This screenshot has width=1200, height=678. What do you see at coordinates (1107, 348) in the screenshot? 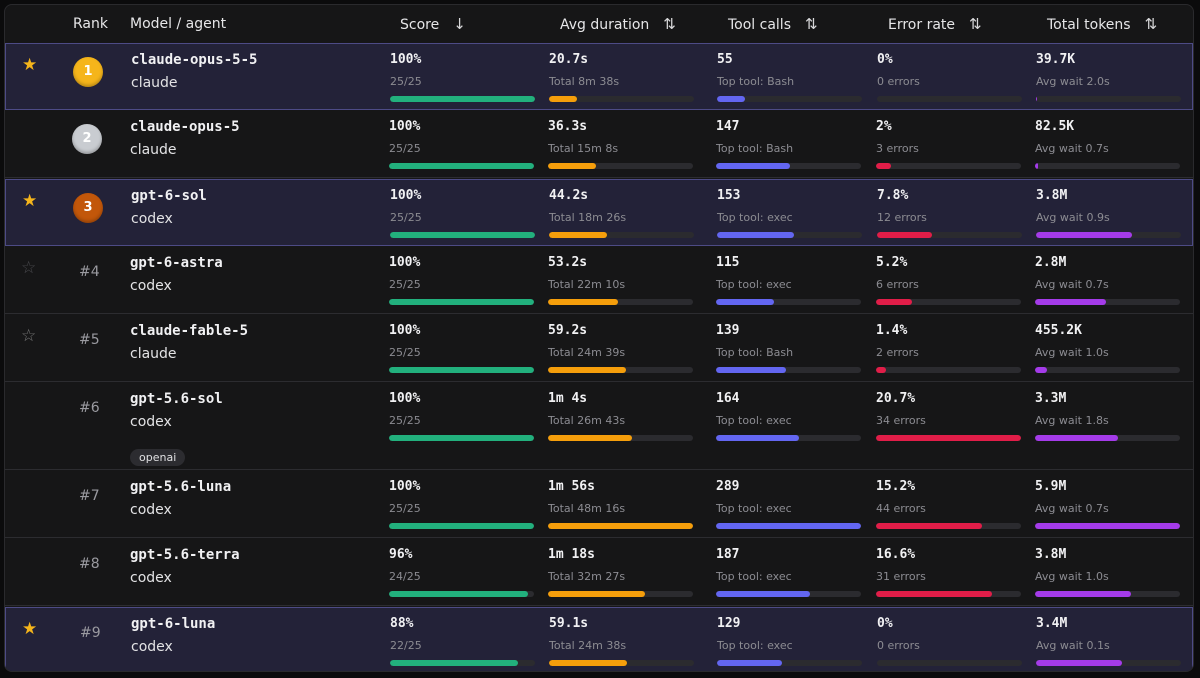
I see `total-tokens-cell: 455.2K Avg wait 1.0s` at bounding box center [1107, 348].